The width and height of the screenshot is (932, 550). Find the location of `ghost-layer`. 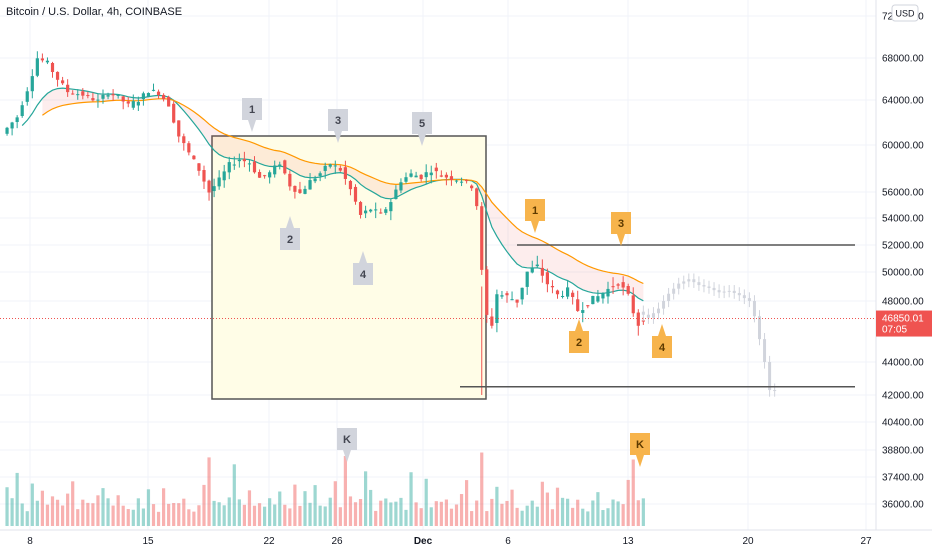

ghost-layer is located at coordinates (709, 335).